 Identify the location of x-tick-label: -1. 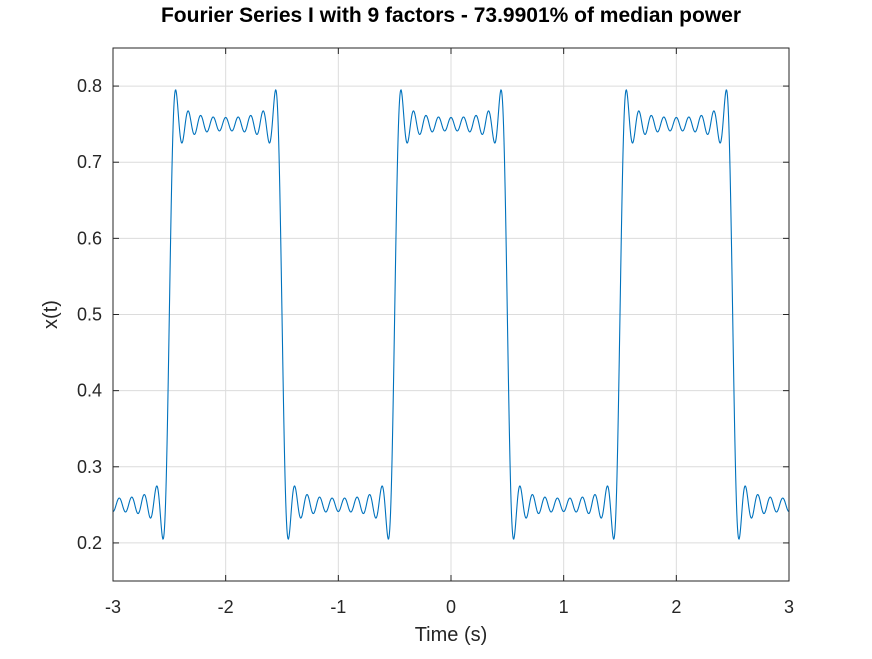
(338, 607).